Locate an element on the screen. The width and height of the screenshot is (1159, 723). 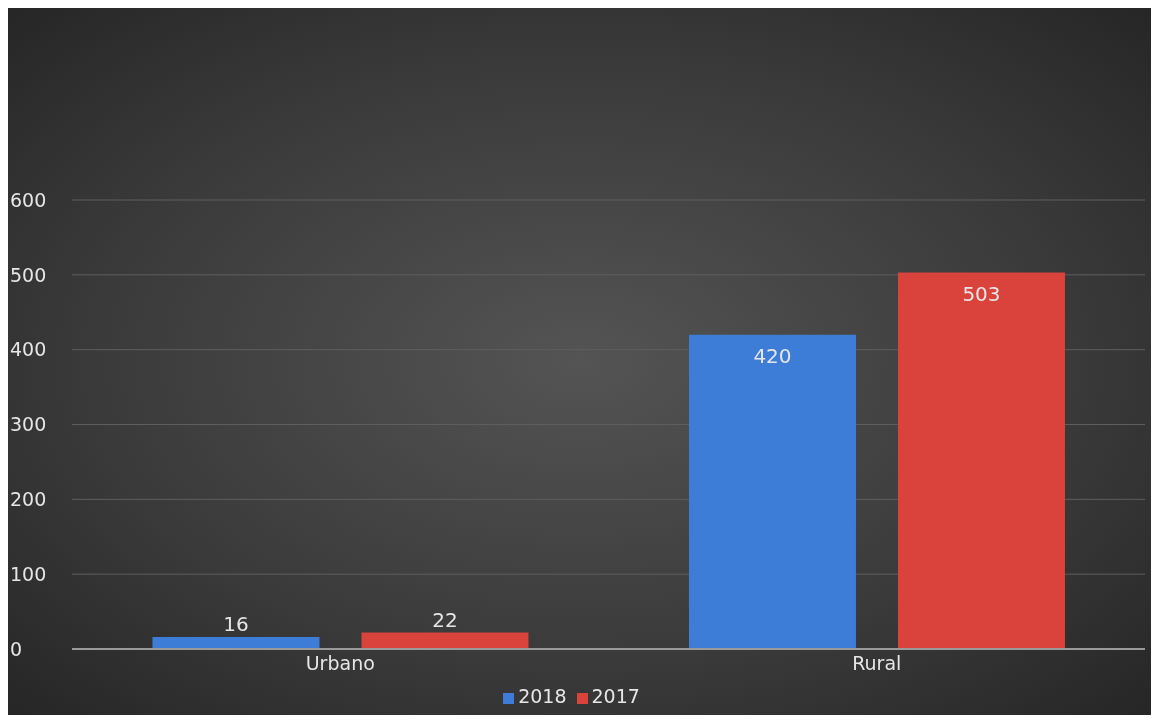
data-label: 420 is located at coordinates (772, 355).